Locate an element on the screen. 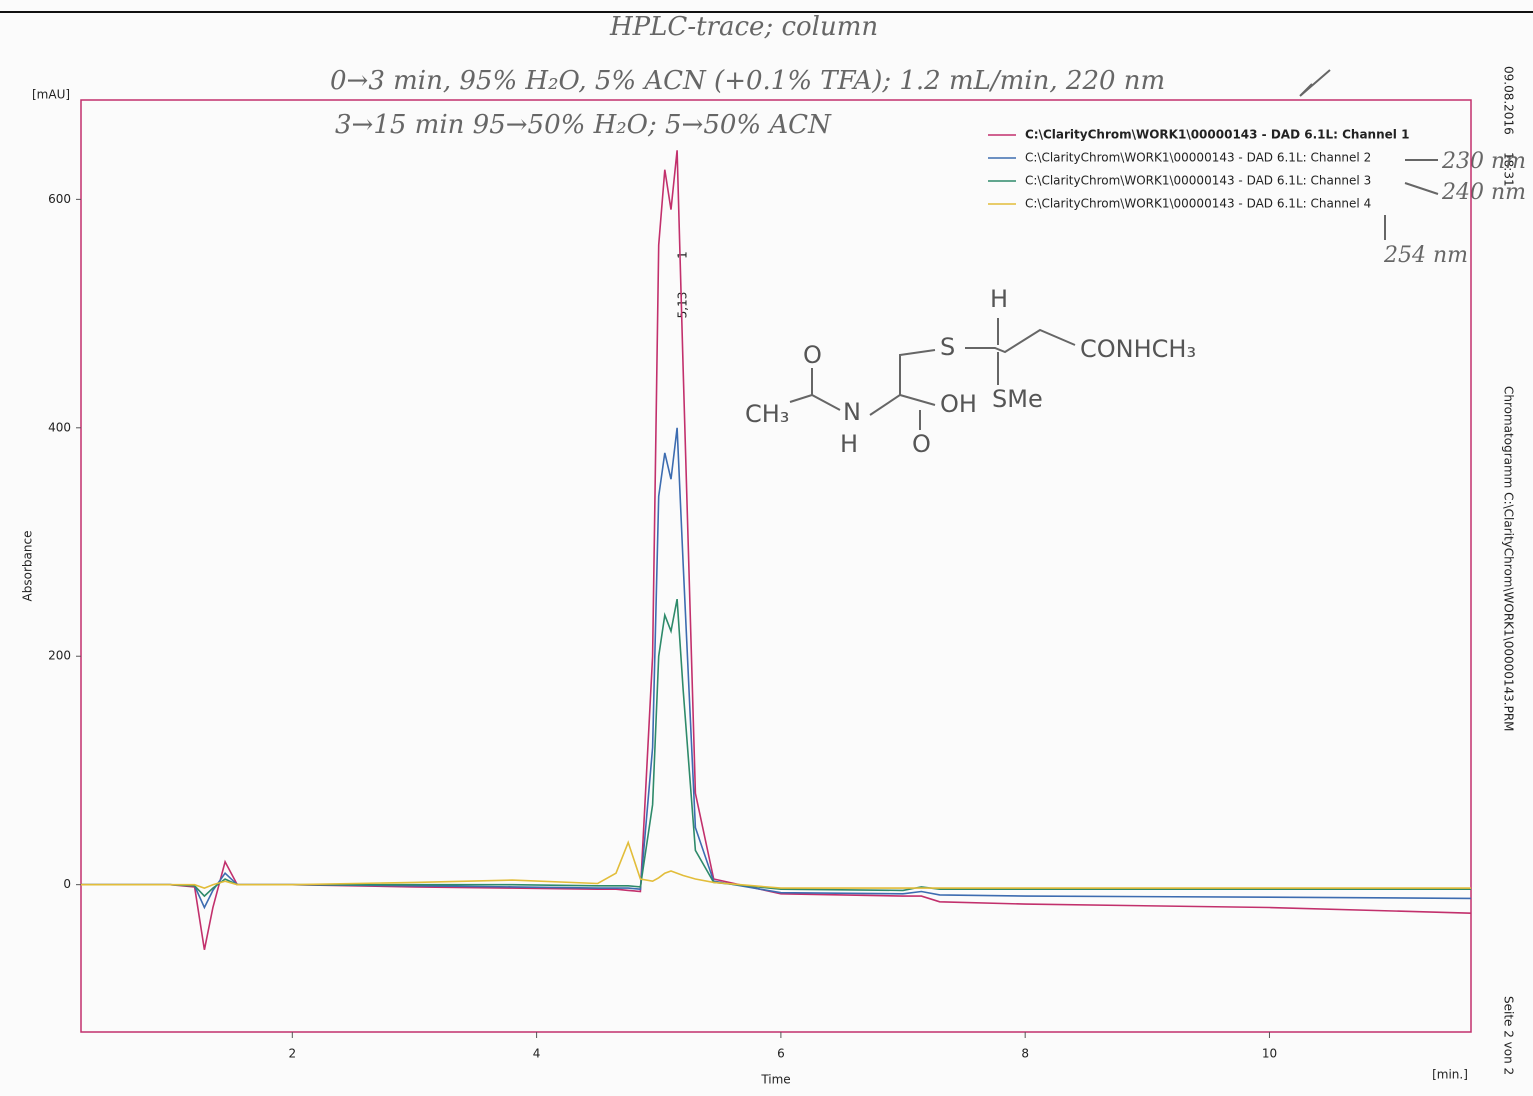 This screenshot has width=1533, height=1096. y-unit: [mAU] is located at coordinates (51, 95).